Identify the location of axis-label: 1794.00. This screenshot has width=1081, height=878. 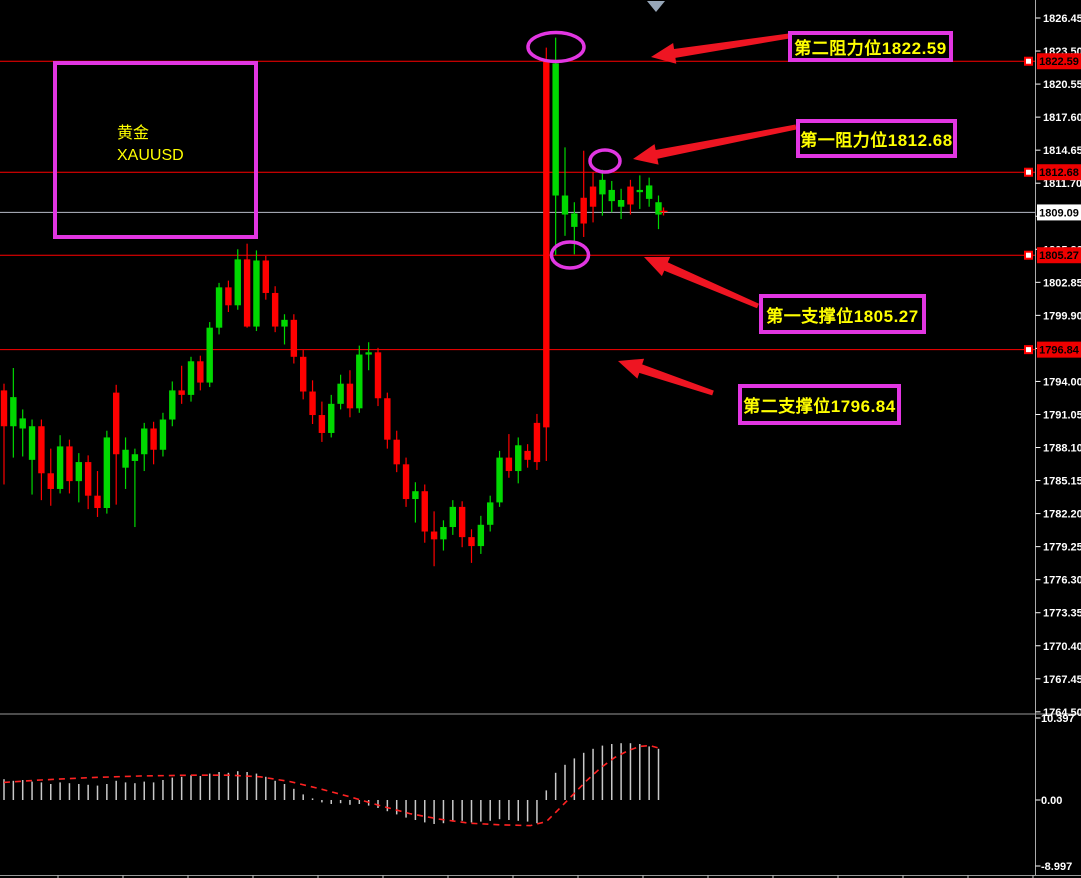
(1062, 382).